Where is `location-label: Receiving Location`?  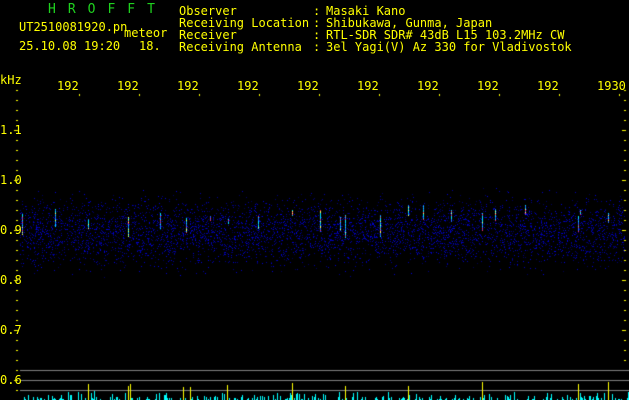 location-label: Receiving Location is located at coordinates (244, 23).